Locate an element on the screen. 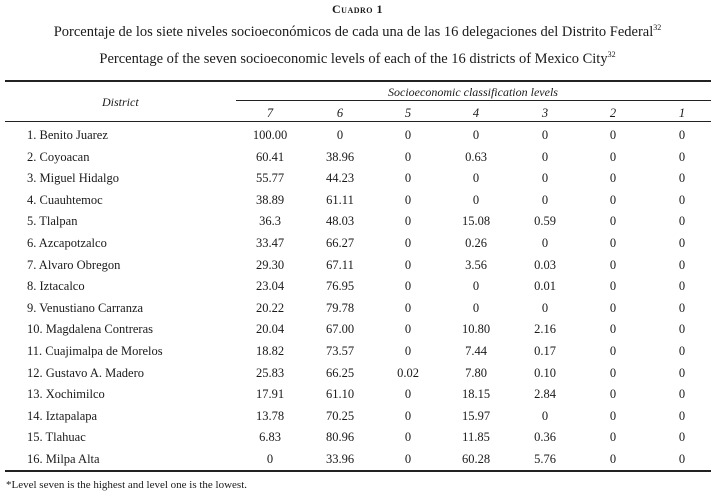  level-column-header: 2 is located at coordinates (613, 113).